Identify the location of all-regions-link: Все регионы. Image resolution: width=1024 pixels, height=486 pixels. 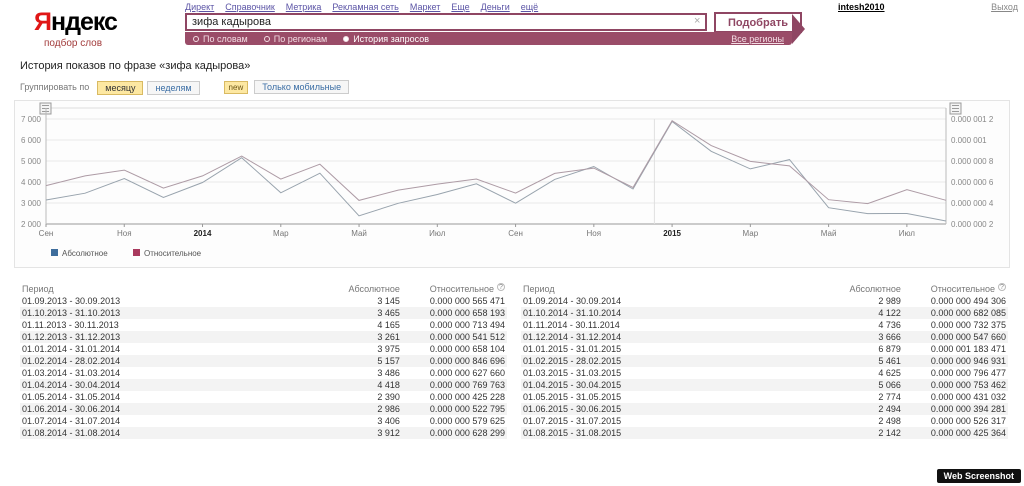
(757, 38).